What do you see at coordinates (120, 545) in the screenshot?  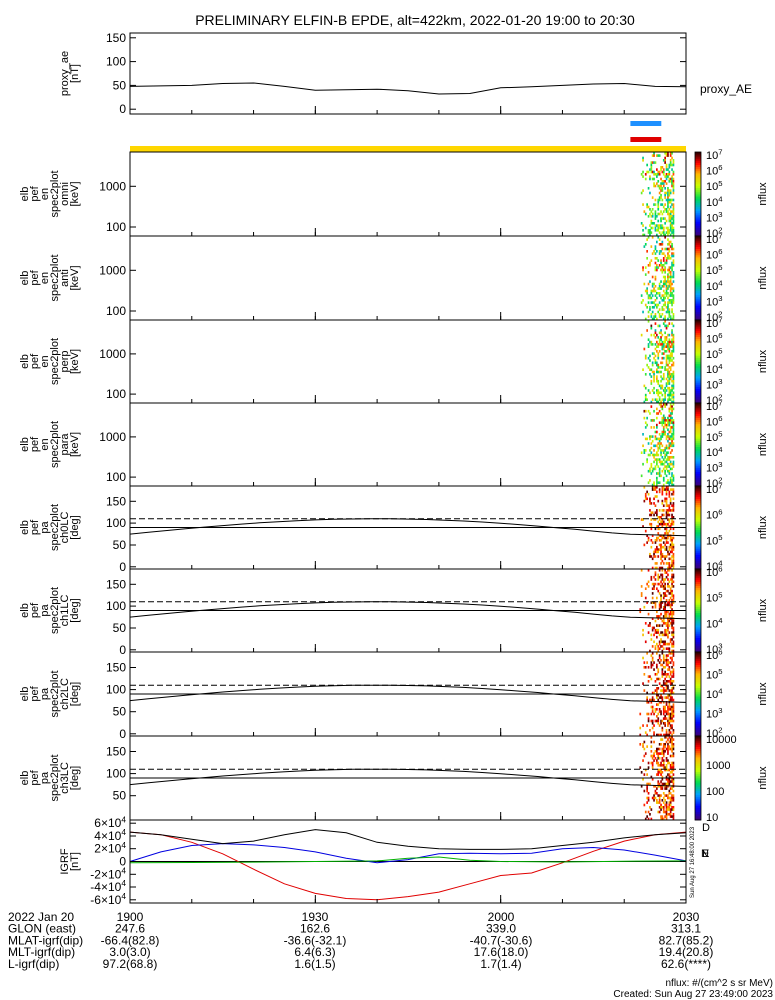 I see `y-tick-label: 50` at bounding box center [120, 545].